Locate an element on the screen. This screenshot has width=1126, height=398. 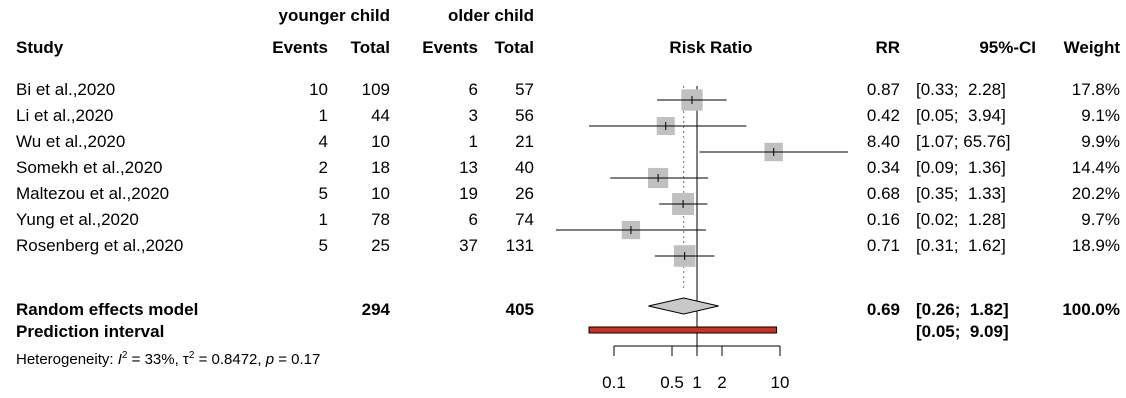
events2-column-header: Events is located at coordinates (450, 47).